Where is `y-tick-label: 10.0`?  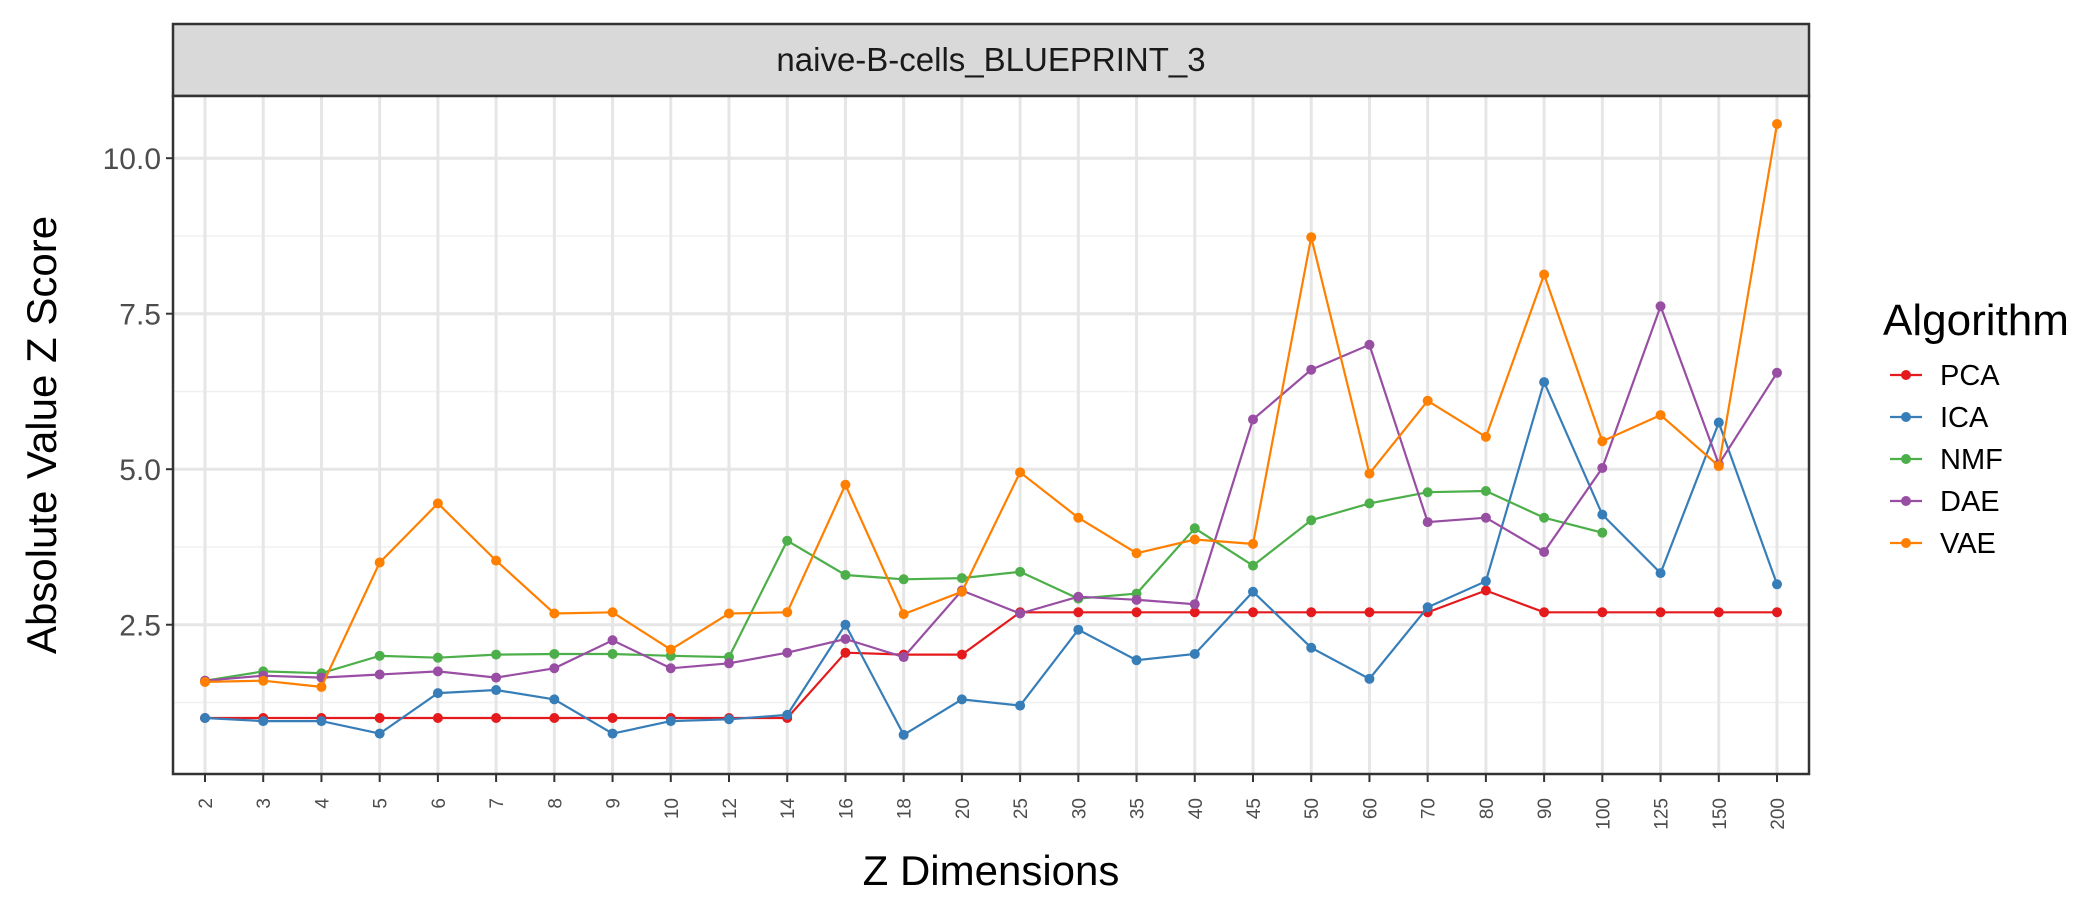 y-tick-label: 10.0 is located at coordinates (132, 159).